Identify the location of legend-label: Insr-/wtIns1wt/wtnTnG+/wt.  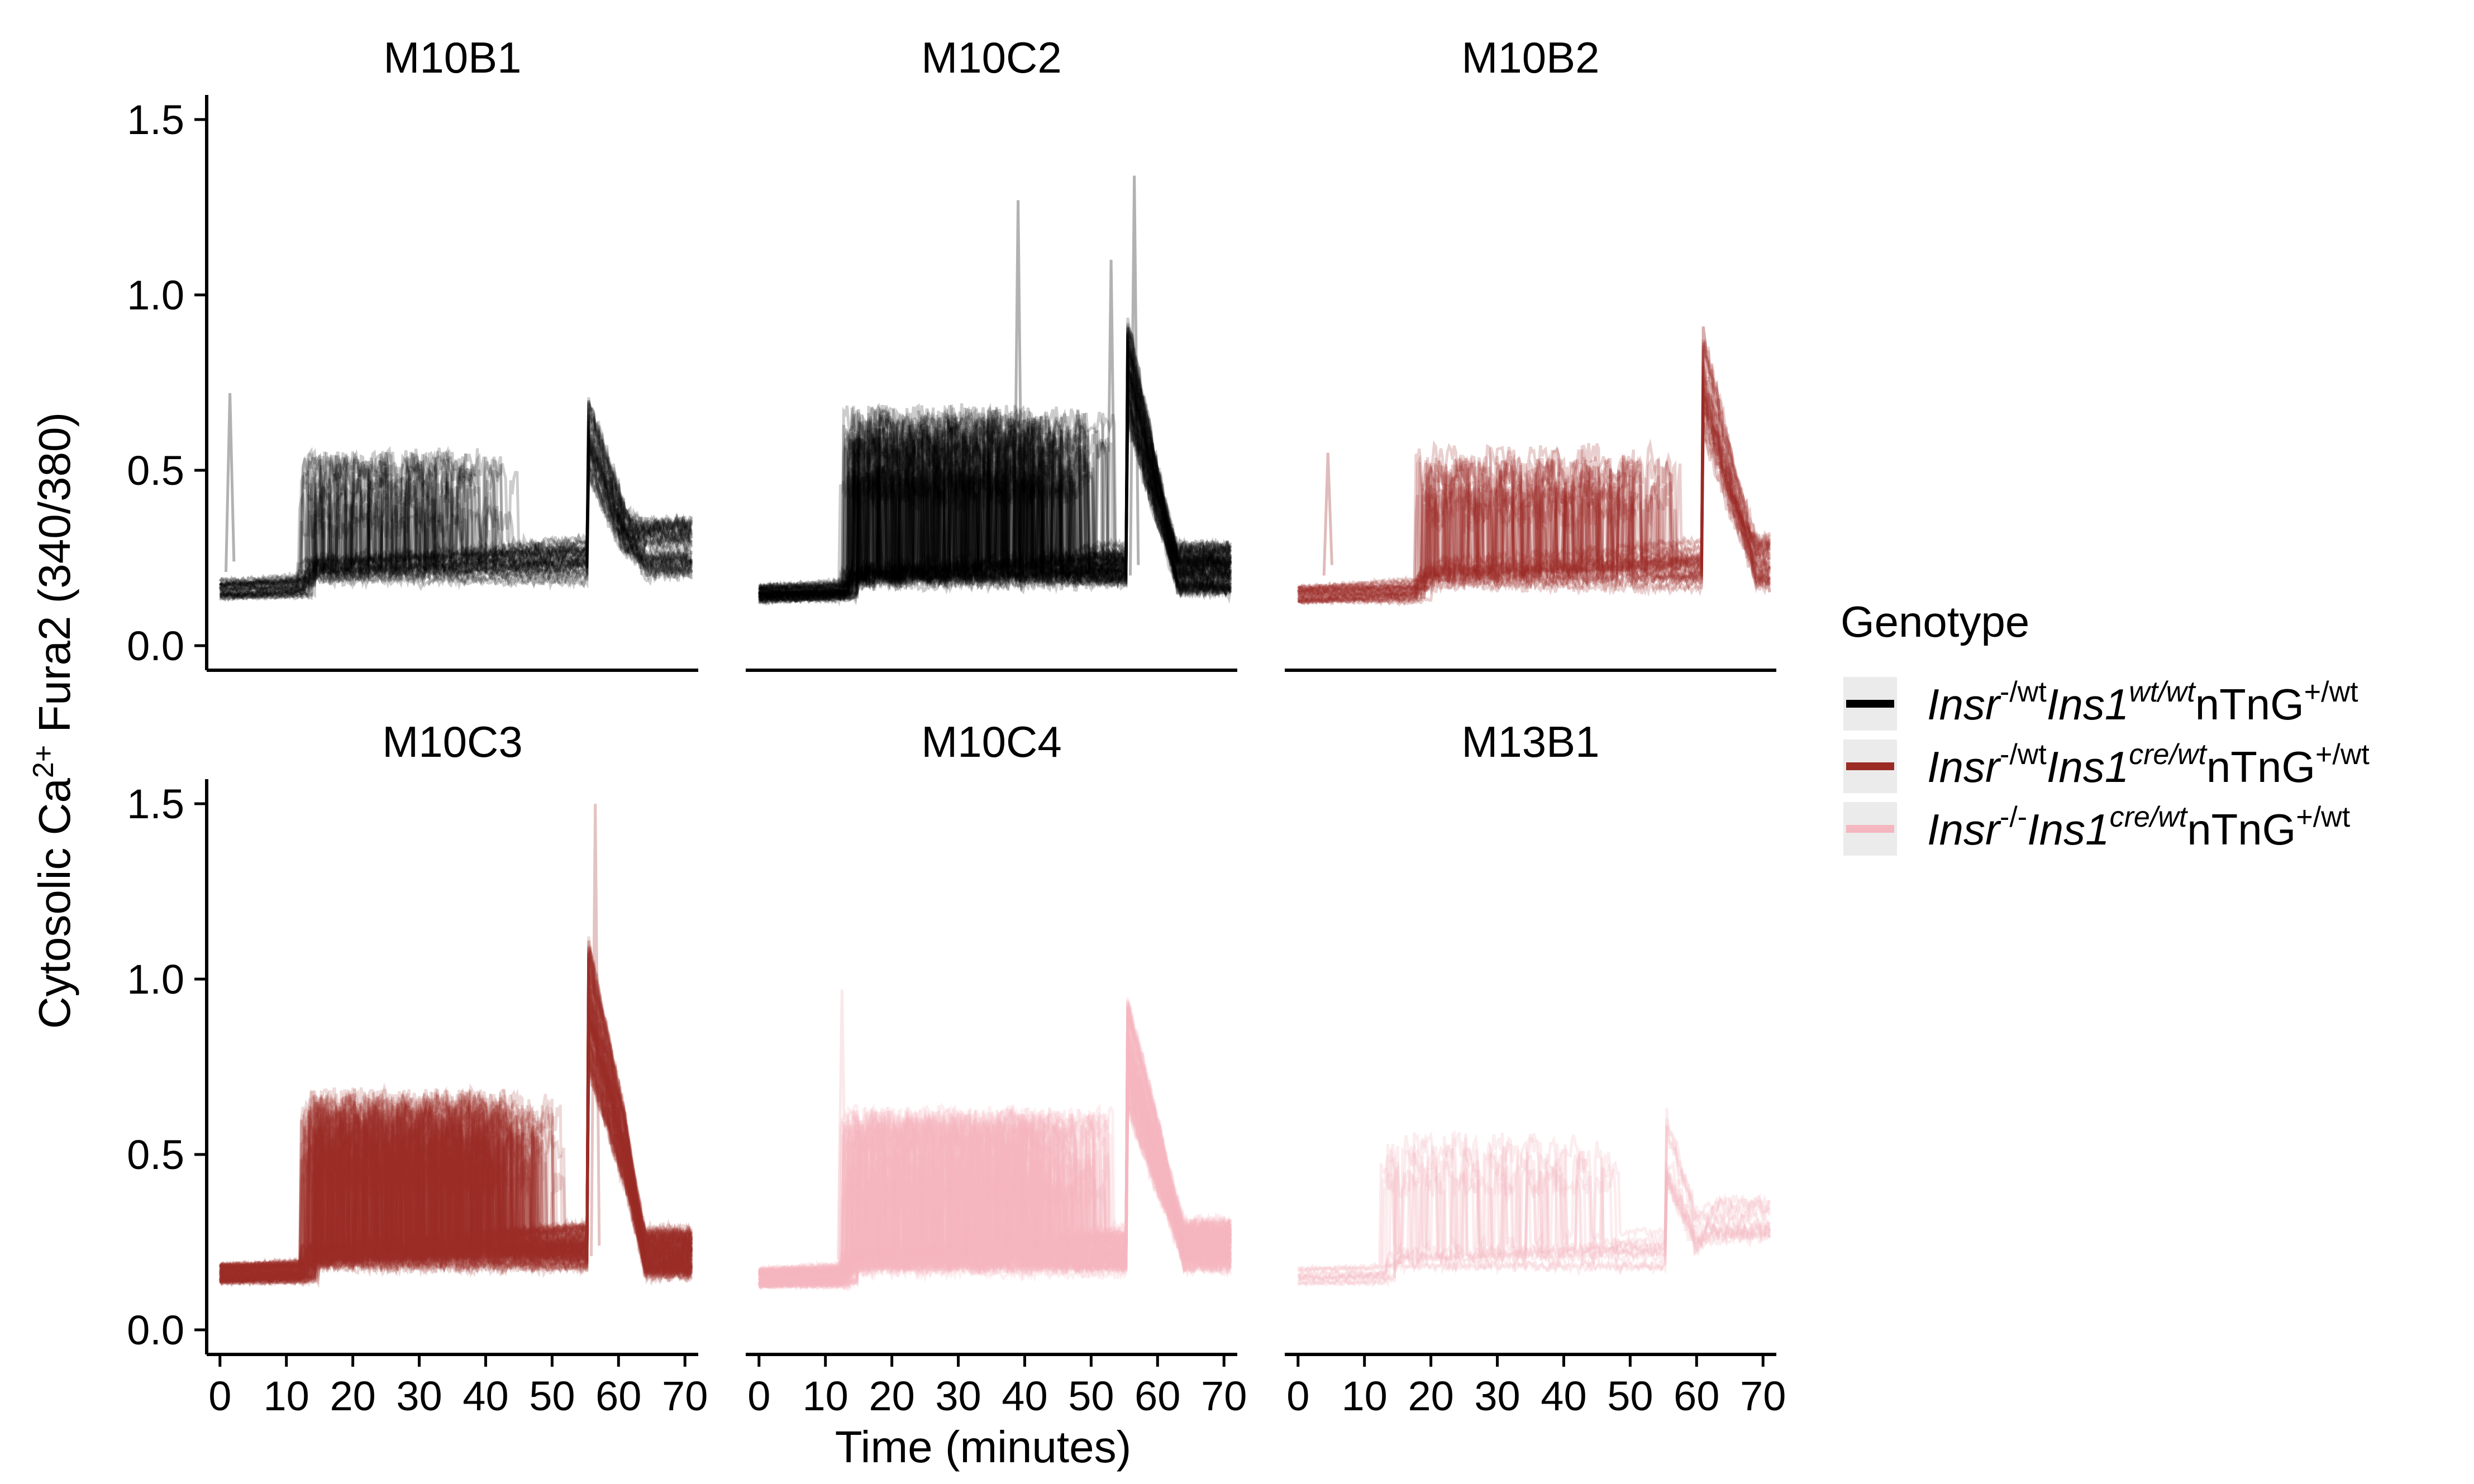
(2142, 702).